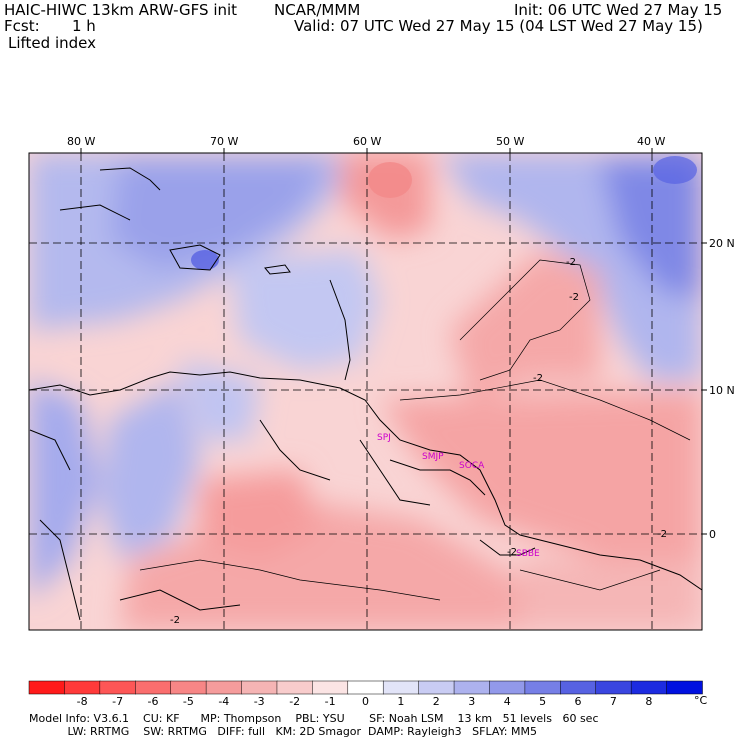  What do you see at coordinates (223, 701) in the screenshot?
I see `colorbar-tick-label: -4` at bounding box center [223, 701].